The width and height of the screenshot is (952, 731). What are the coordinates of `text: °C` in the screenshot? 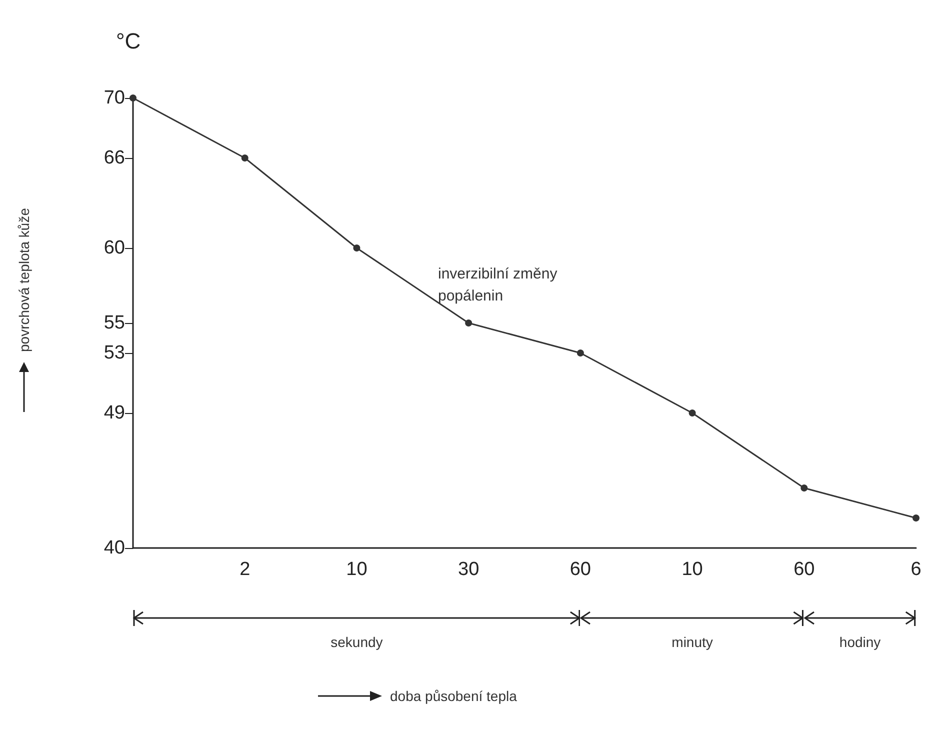 It's located at (128, 41).